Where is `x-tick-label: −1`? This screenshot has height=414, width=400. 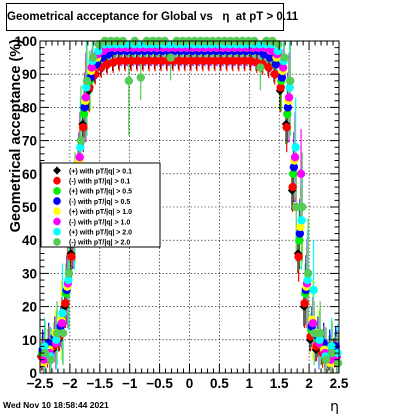 x-tick-label: −1 is located at coordinates (130, 383).